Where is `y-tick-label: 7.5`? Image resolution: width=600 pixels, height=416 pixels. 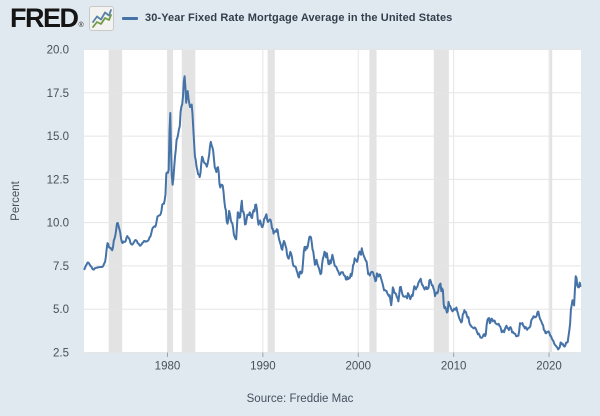
y-tick-label: 7.5 is located at coordinates (61, 267).